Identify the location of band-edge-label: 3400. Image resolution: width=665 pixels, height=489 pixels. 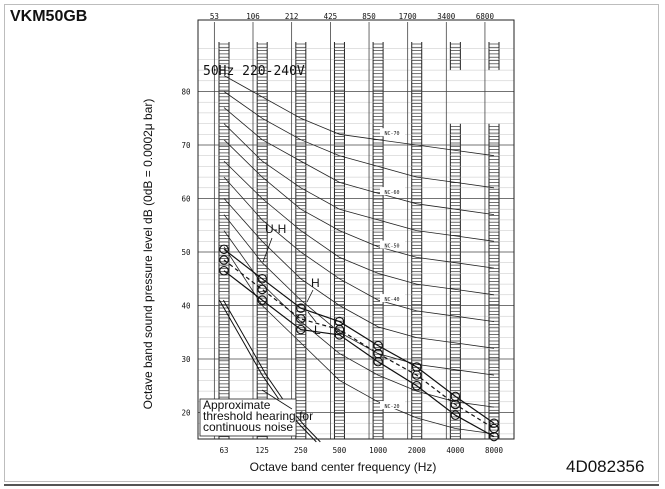
(446, 16).